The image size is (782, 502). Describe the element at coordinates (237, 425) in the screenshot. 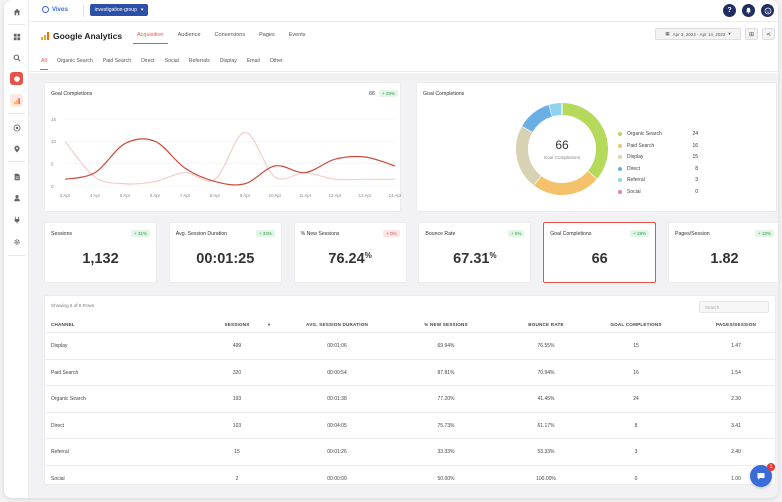

I see `table-cell: 103` at that location.